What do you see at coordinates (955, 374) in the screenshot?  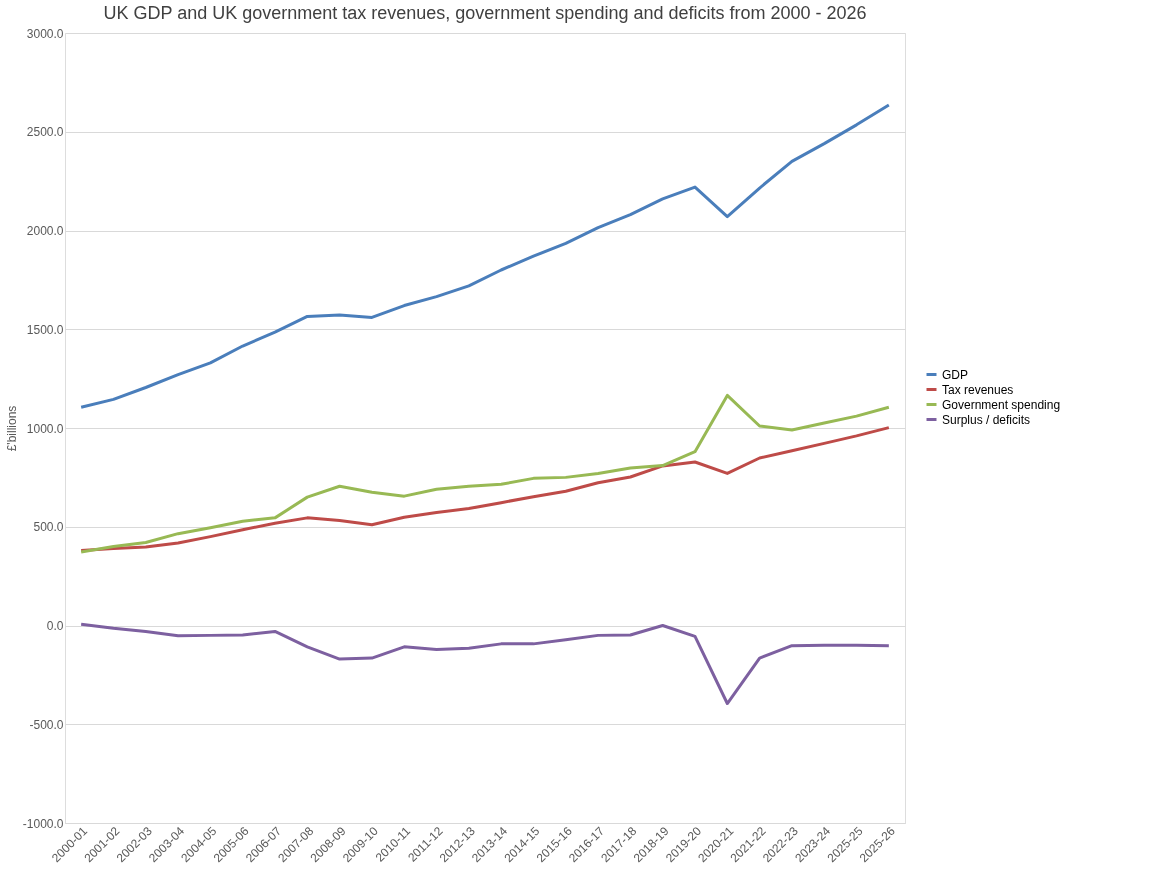 I see `legend-label: GDP` at bounding box center [955, 374].